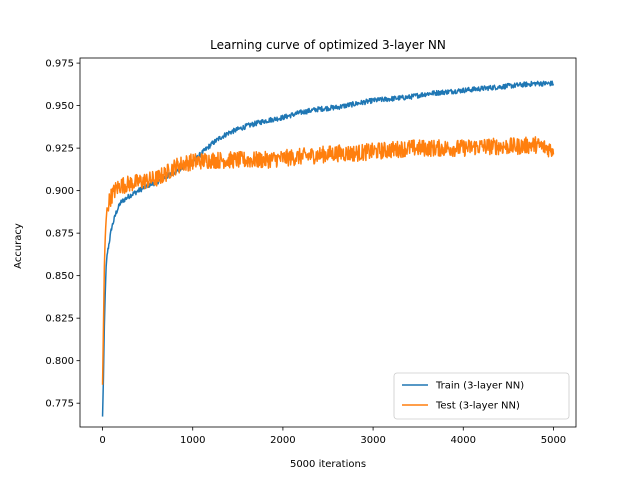  Describe the element at coordinates (479, 386) in the screenshot. I see `legend-label-train: Train (3-layer NN)` at that location.